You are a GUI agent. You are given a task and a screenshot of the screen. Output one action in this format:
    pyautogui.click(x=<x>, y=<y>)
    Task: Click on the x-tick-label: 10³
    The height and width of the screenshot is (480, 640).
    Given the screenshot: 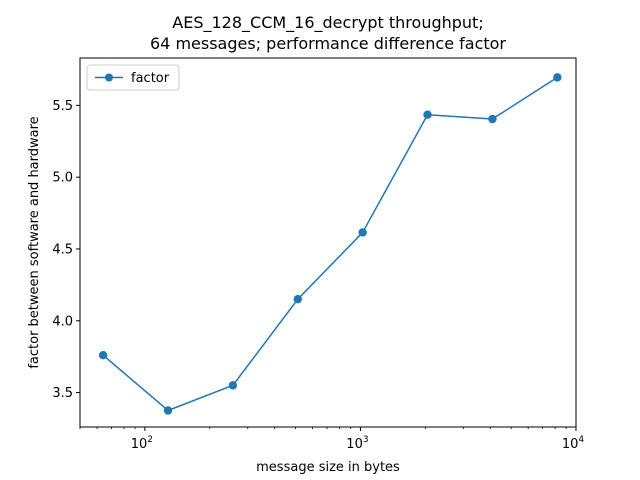 What is the action you would take?
    pyautogui.click(x=357, y=443)
    